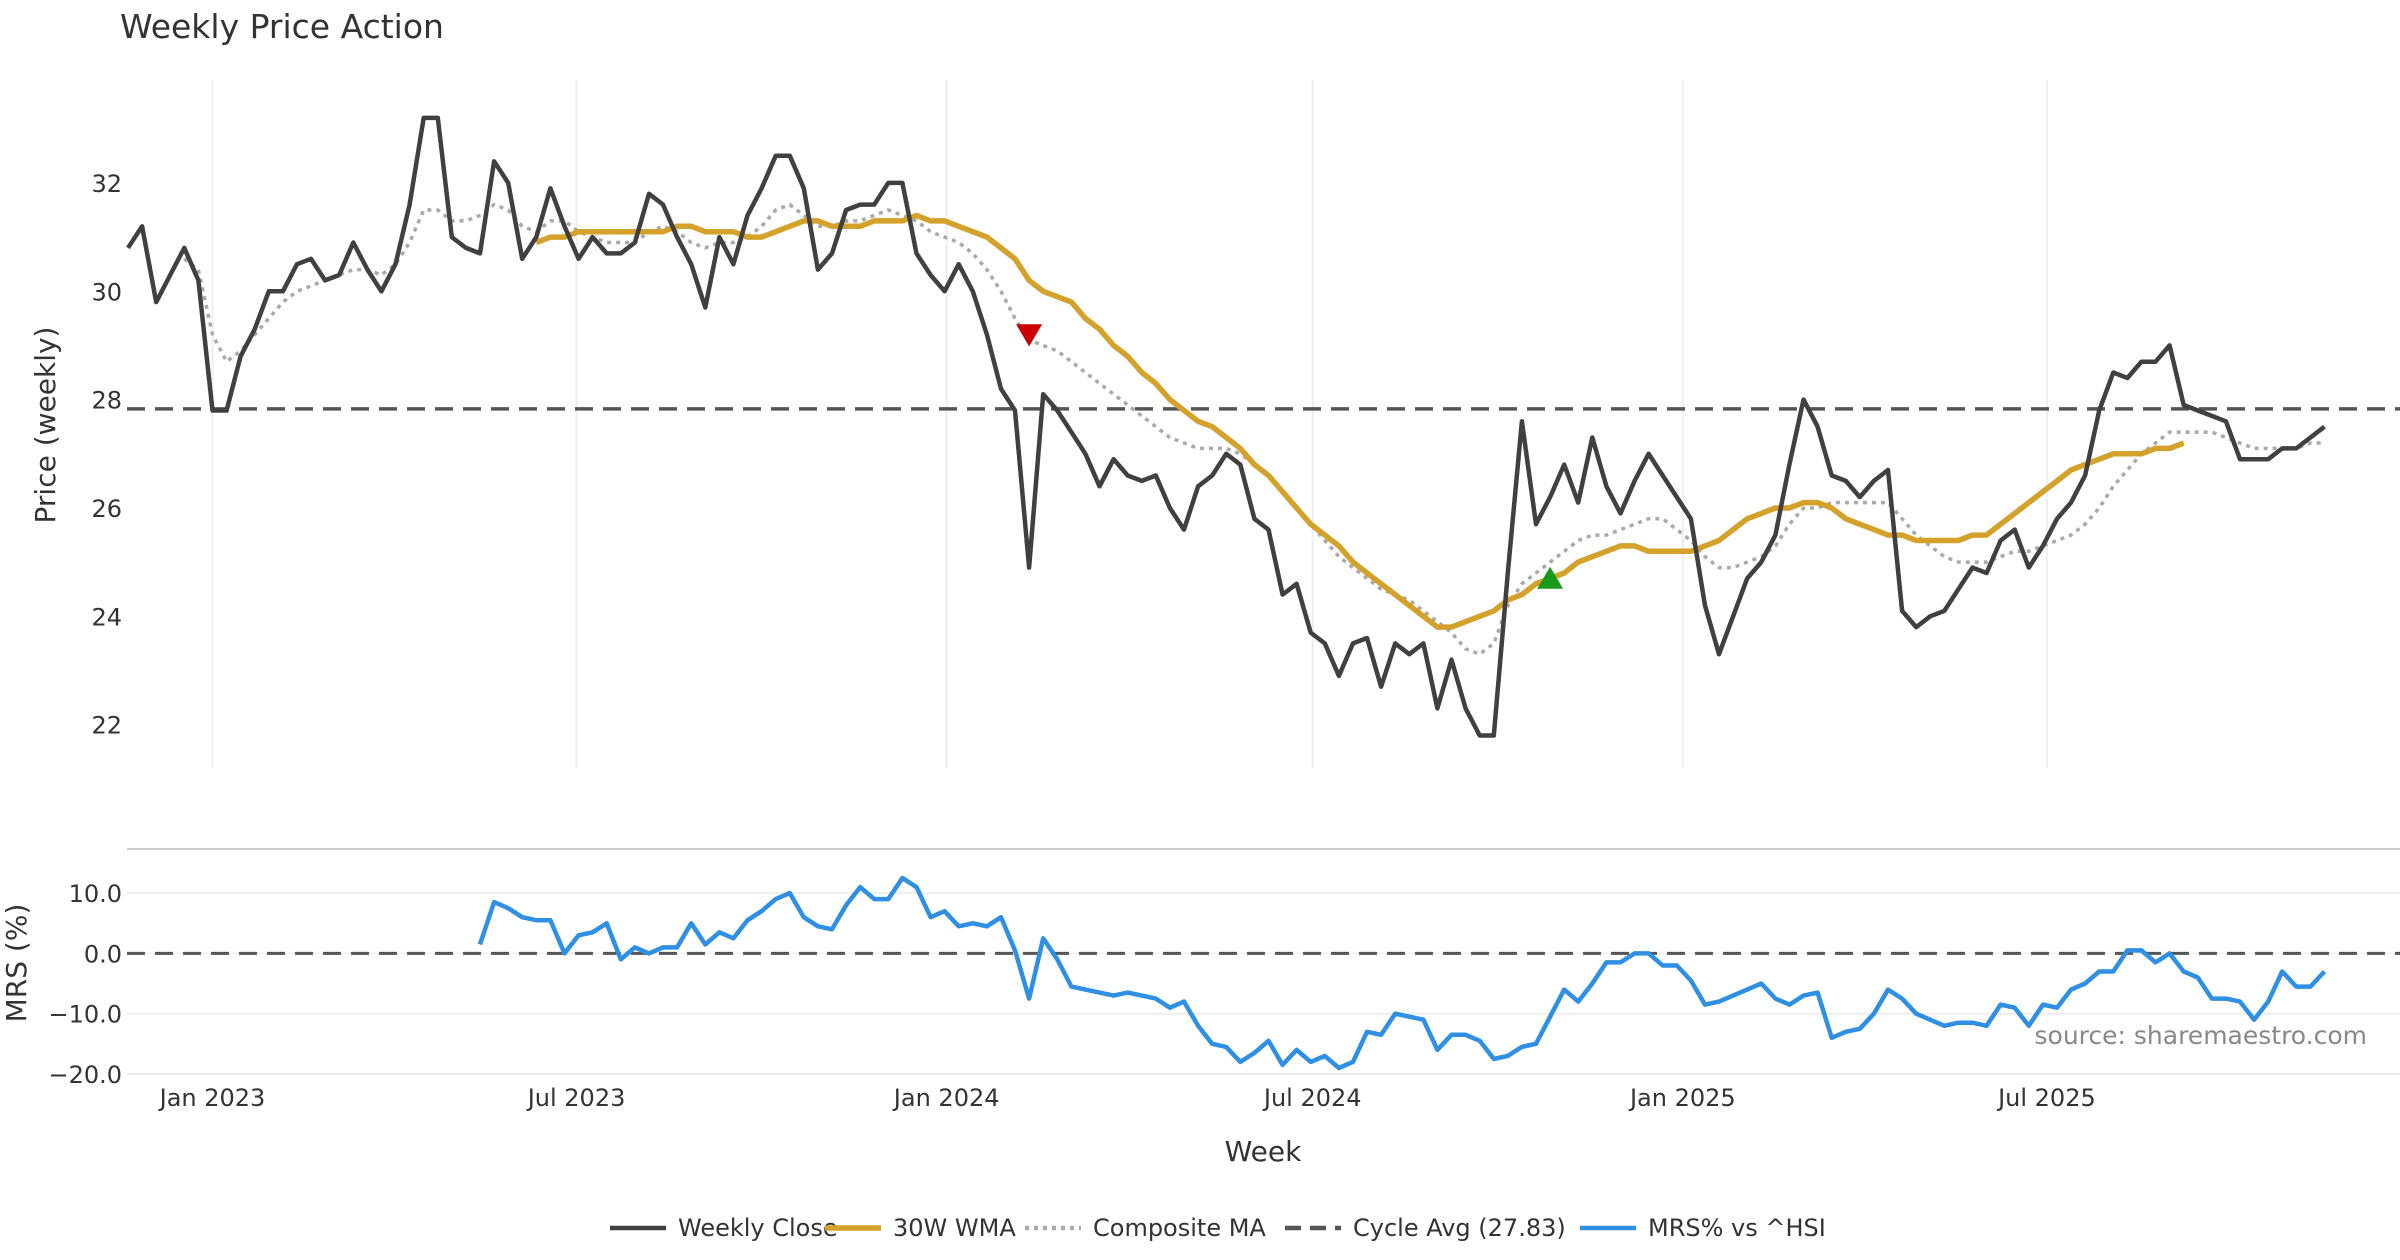  What do you see at coordinates (16, 963) in the screenshot?
I see `mrs-y-axis-label: MRS (%)` at bounding box center [16, 963].